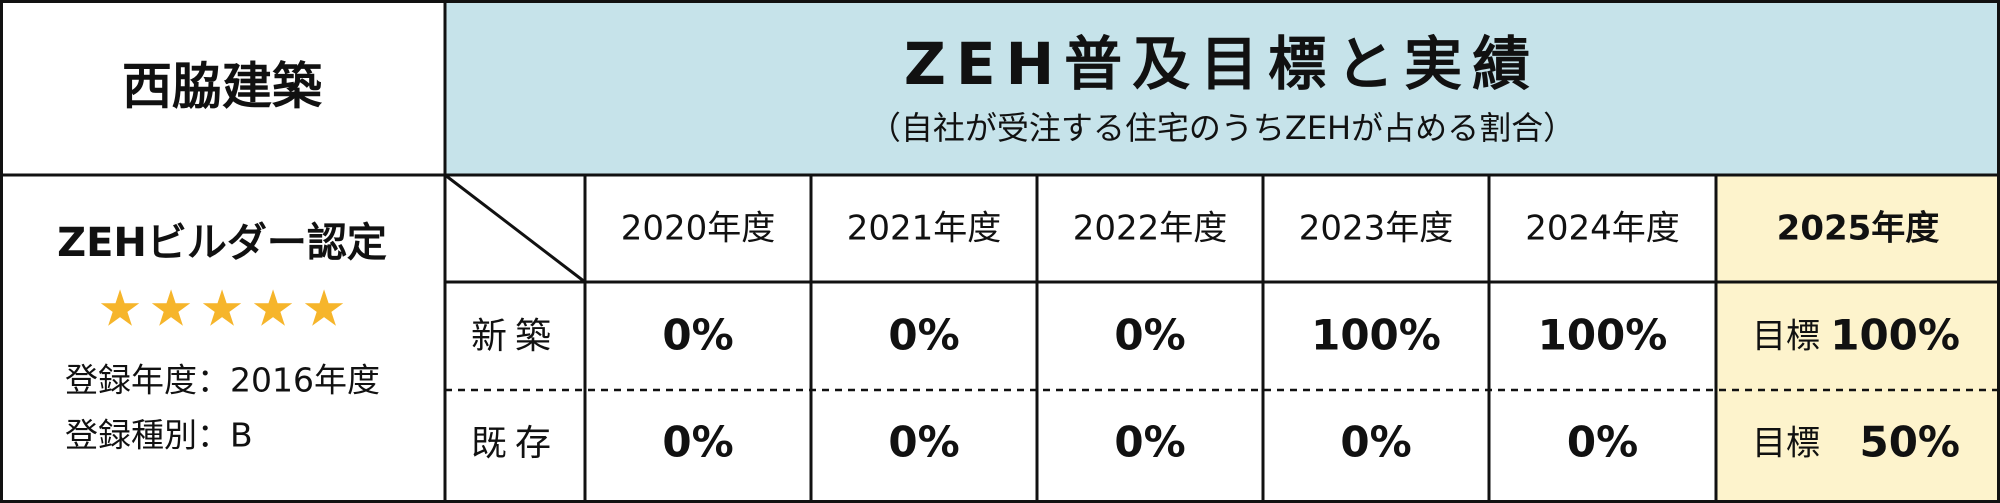  I want to click on diagonal, so click(515, 228).